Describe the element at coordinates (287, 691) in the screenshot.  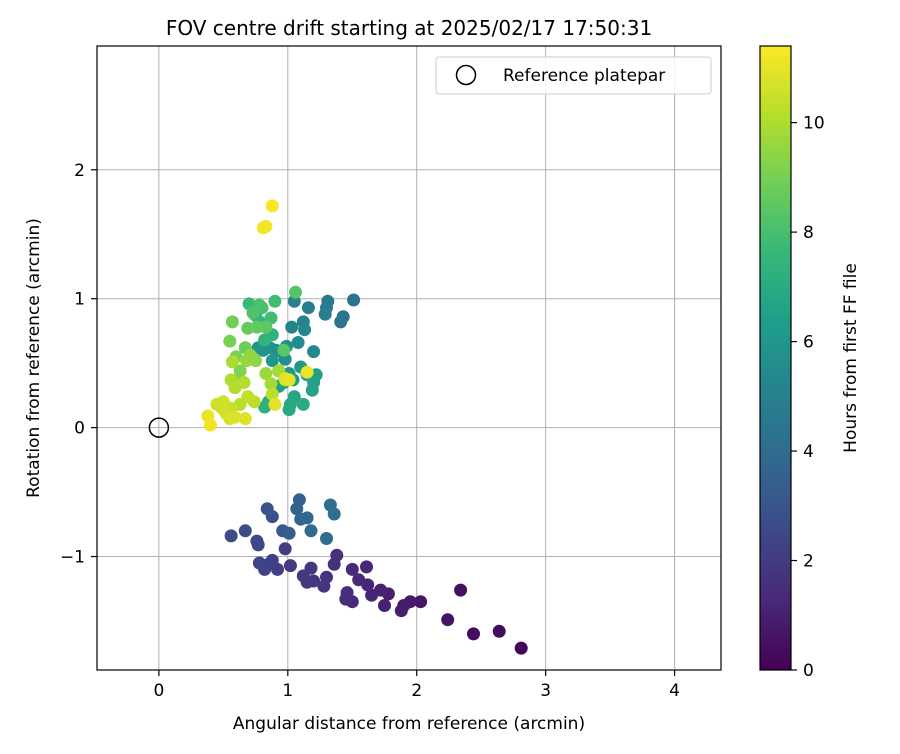
I see `x-tick-label: 1` at that location.